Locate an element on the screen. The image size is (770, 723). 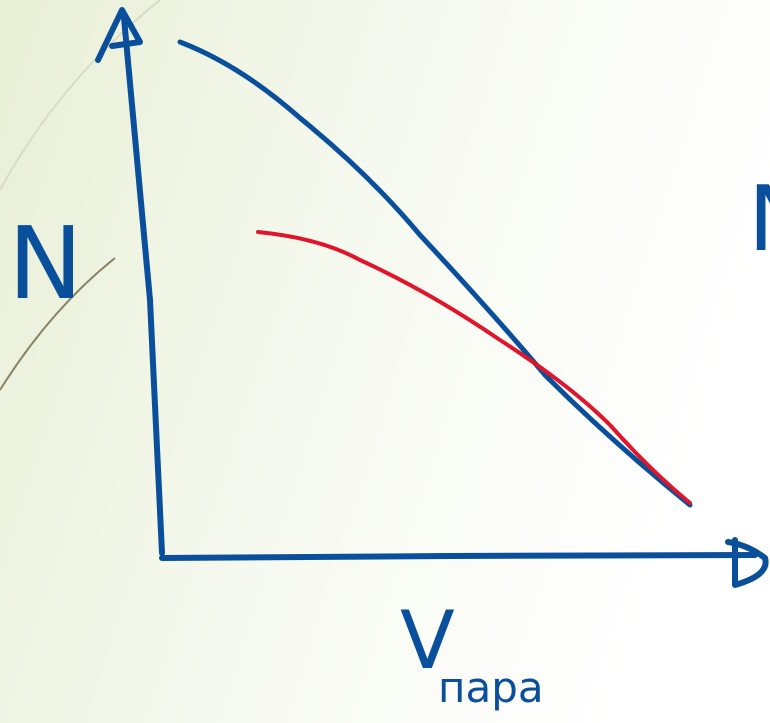
right-label: N is located at coordinates (759, 219).